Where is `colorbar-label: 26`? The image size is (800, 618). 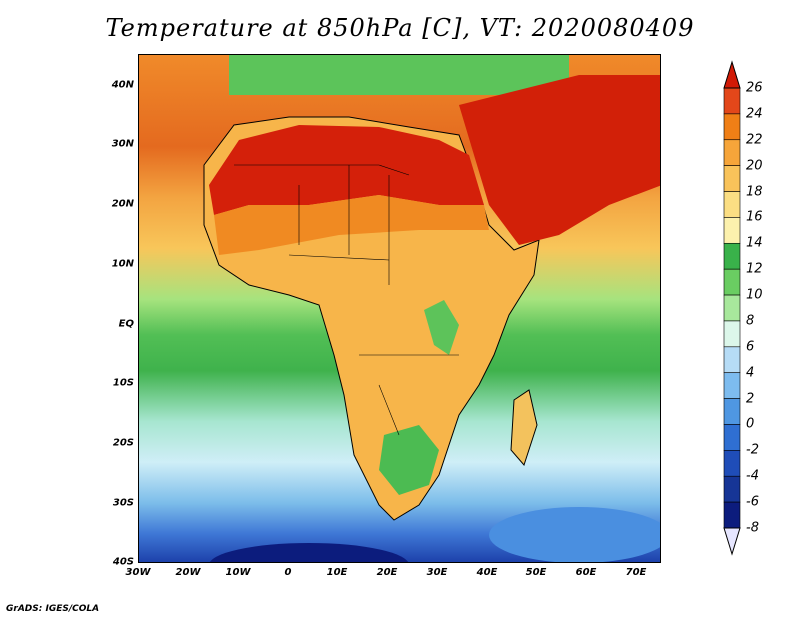
colorbar-label: 26 is located at coordinates (754, 88).